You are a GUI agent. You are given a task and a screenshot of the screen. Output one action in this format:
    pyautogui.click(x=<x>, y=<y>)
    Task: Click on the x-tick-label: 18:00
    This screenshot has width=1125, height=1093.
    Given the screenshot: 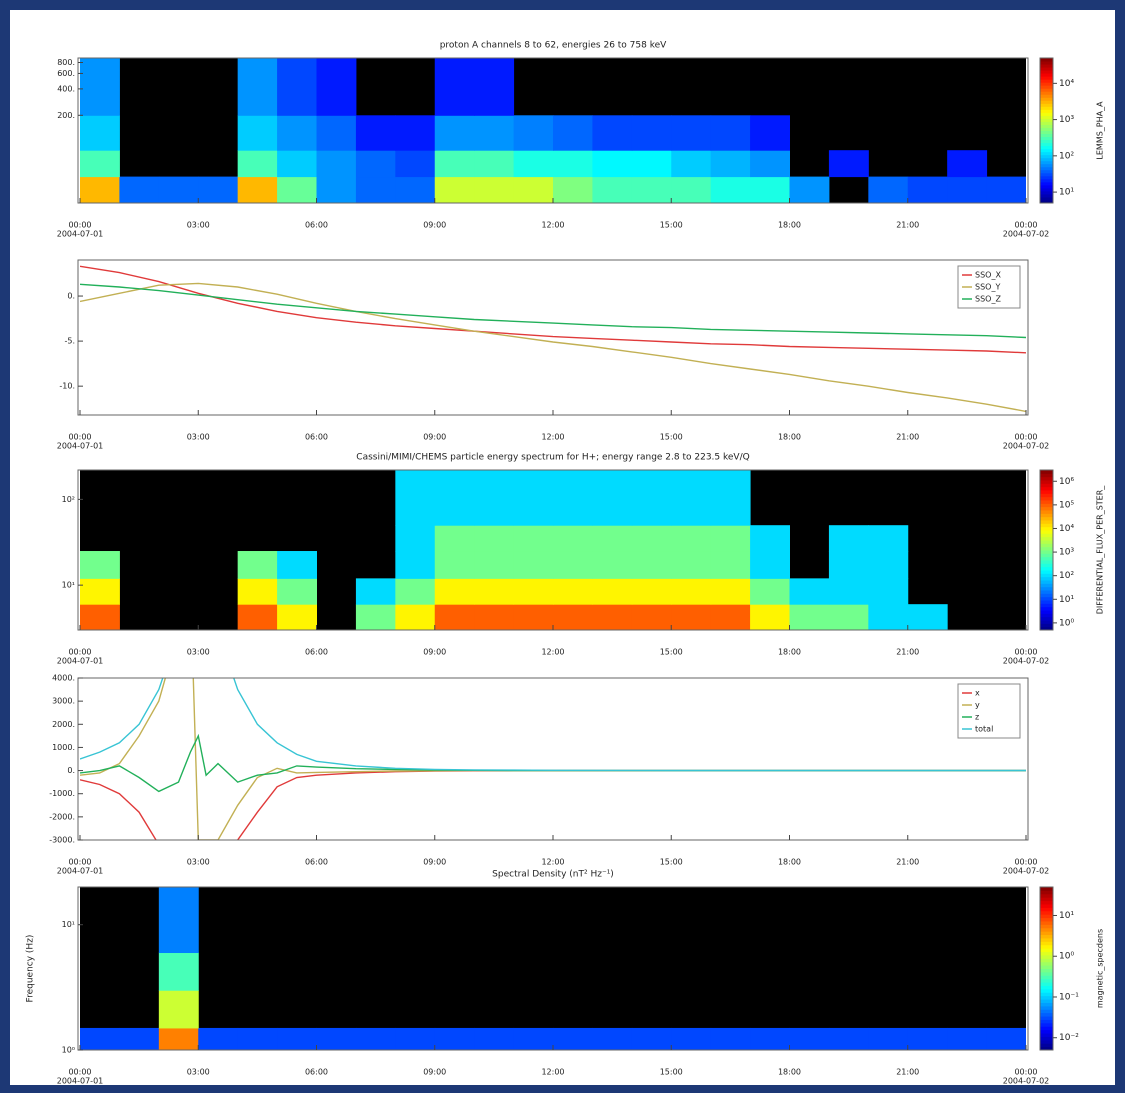 What is the action you would take?
    pyautogui.click(x=789, y=225)
    